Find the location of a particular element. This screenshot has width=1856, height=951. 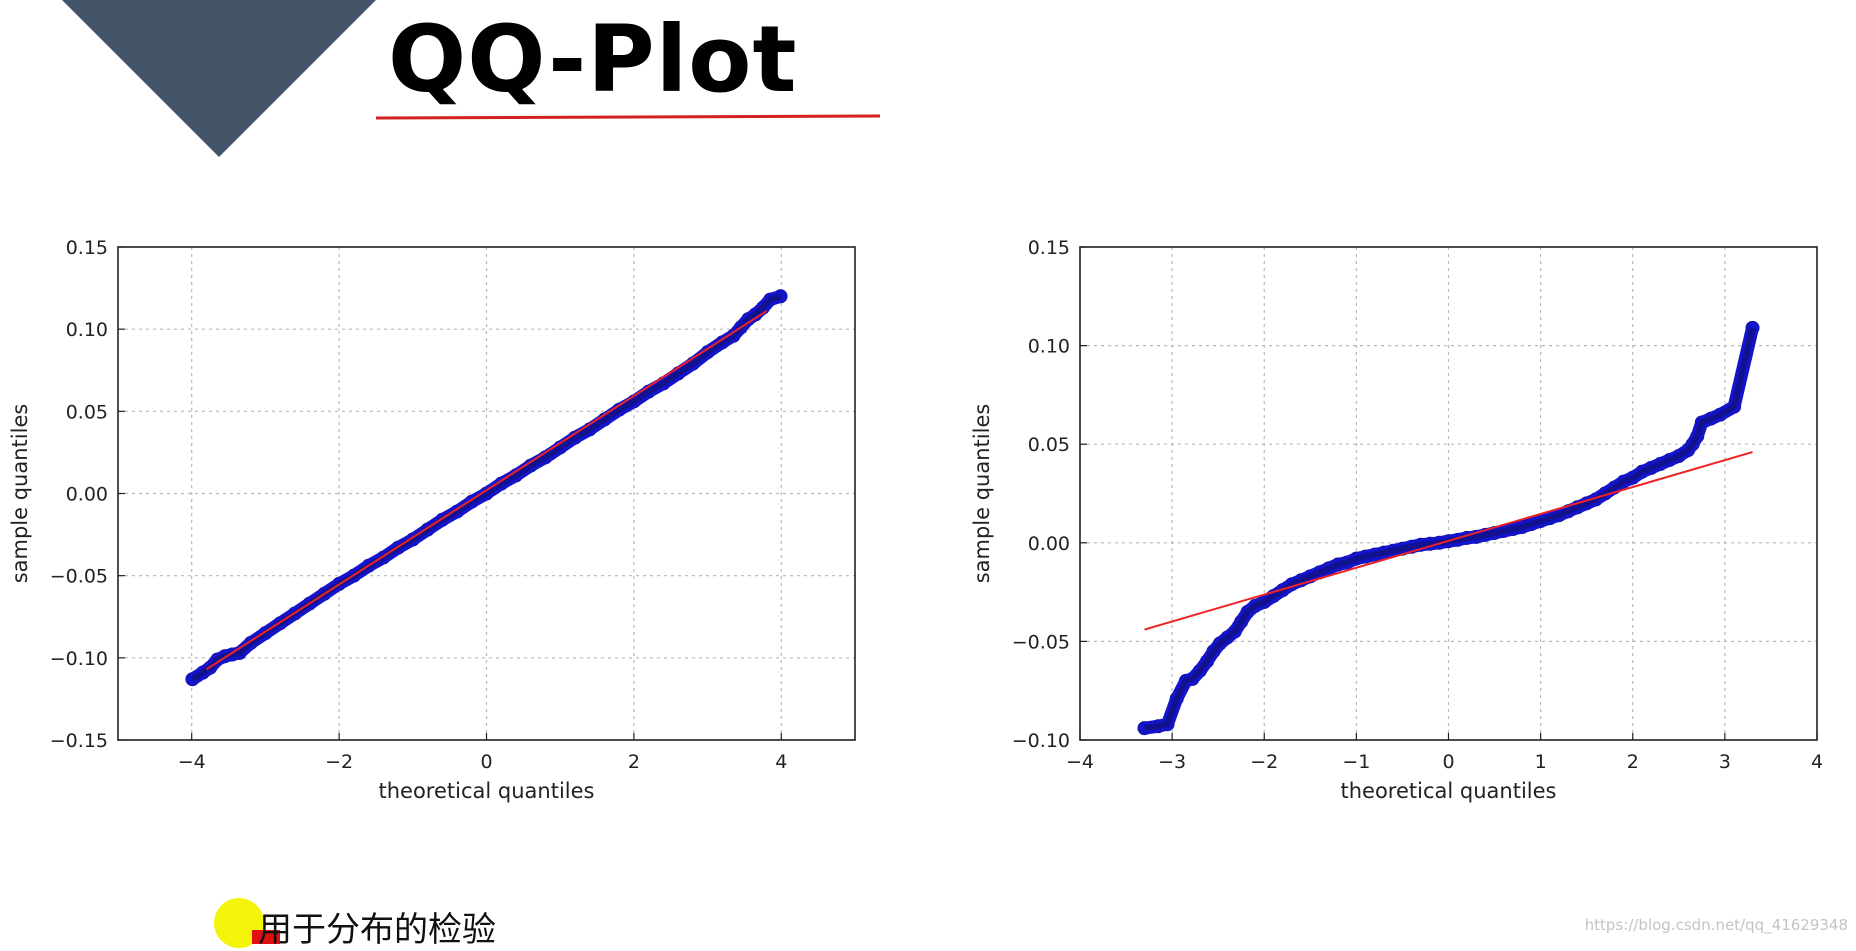

x-tick-label: 3 is located at coordinates (1725, 762).